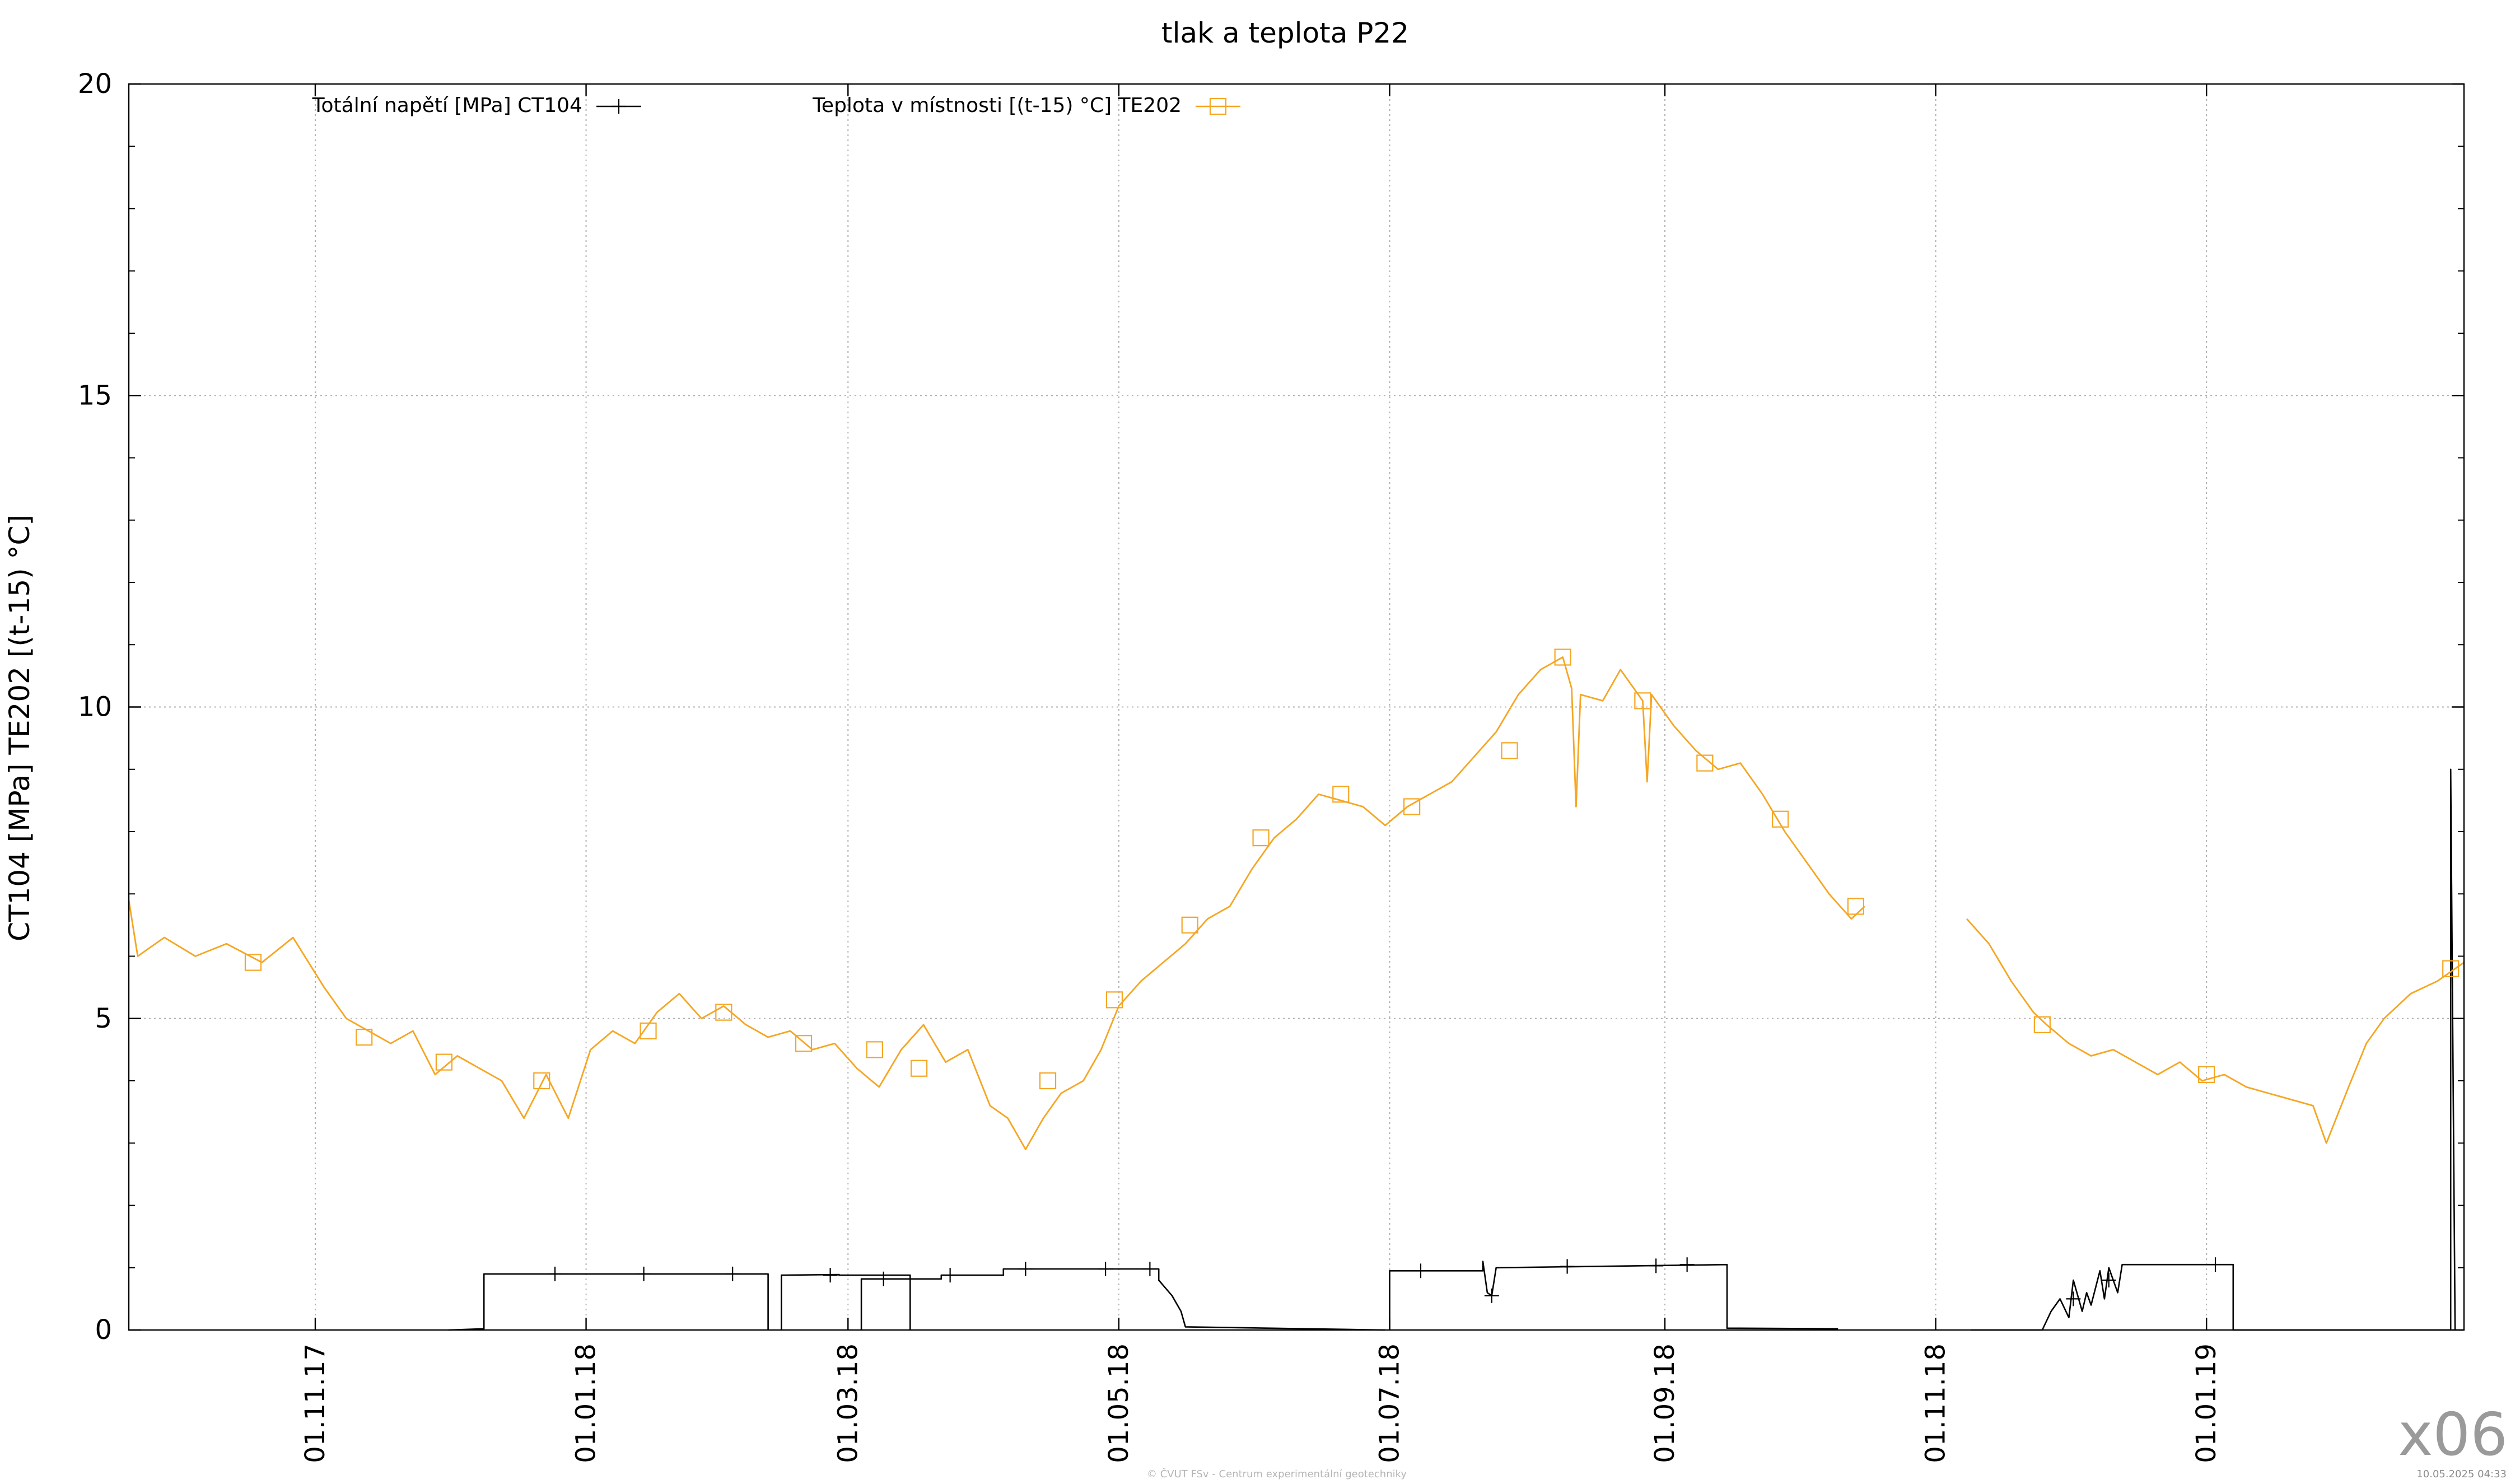 This screenshot has height=1484, width=2520. I want to click on legend-marker-ct104, so click(619, 107).